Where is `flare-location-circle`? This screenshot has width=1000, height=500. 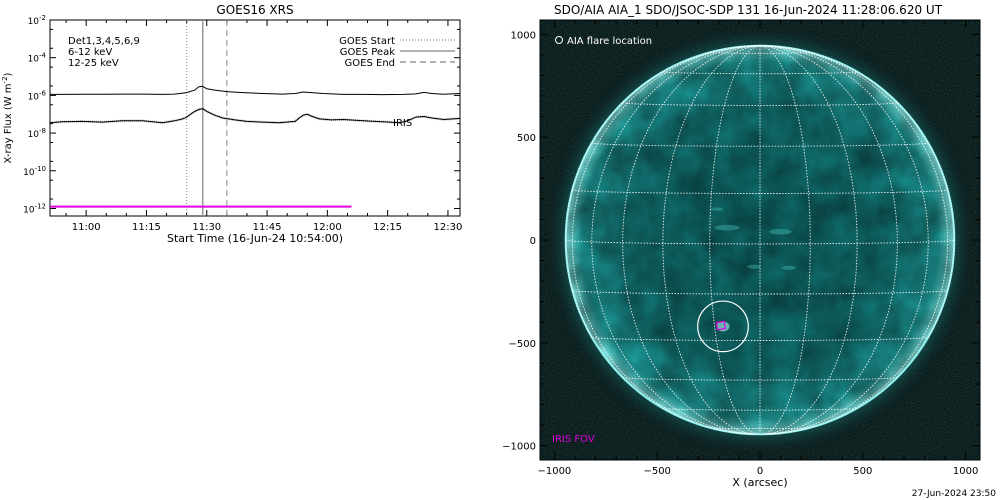
flare-location-circle is located at coordinates (723, 326).